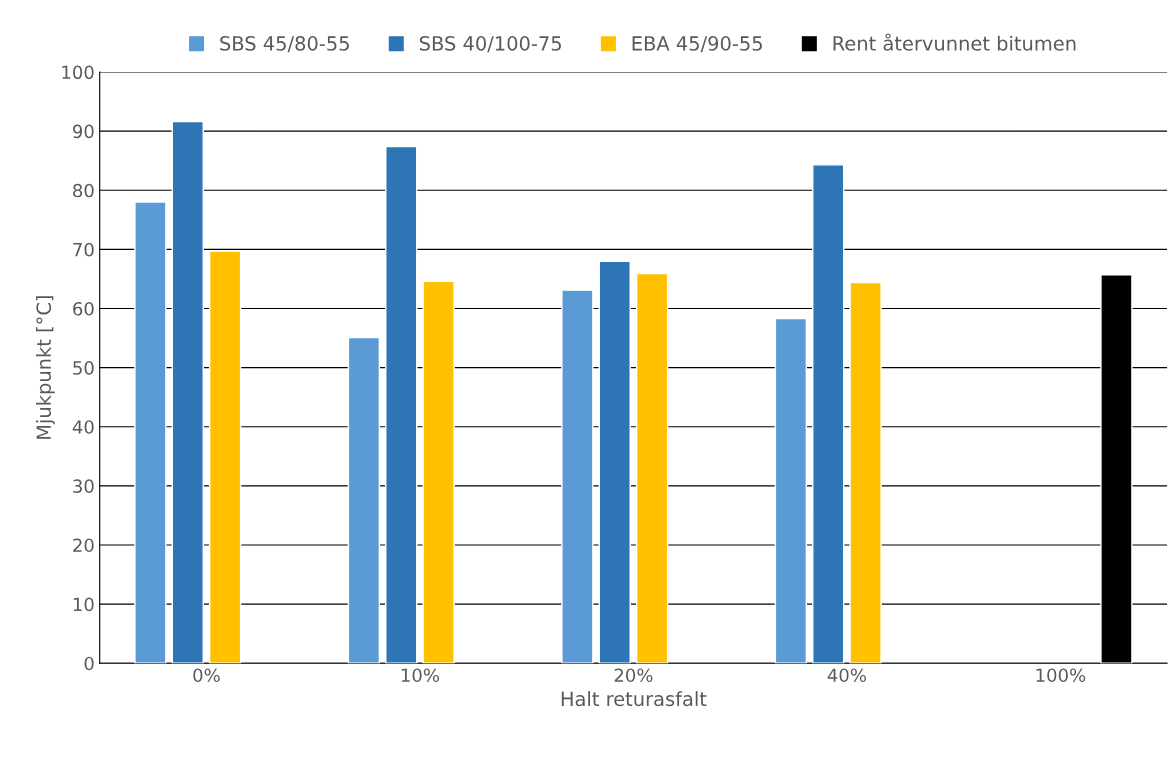 This screenshot has width=1173, height=758. Describe the element at coordinates (45, 367) in the screenshot. I see `y-axis-title: Mjukpunkt [°C]` at that location.